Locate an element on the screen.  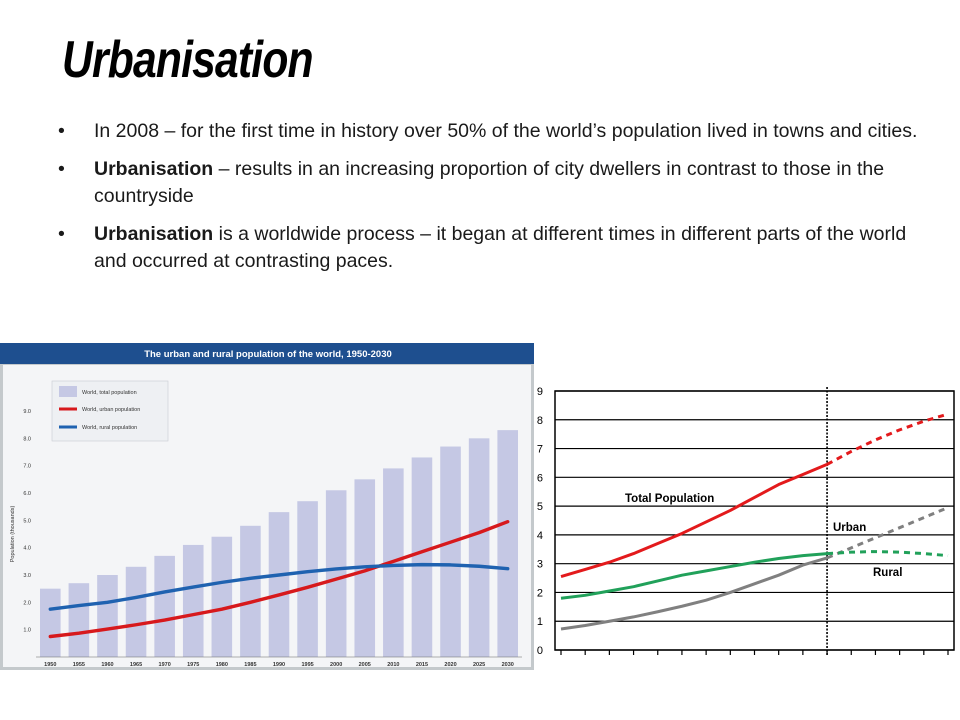
y-tick-label: 9 is located at coordinates (540, 392).